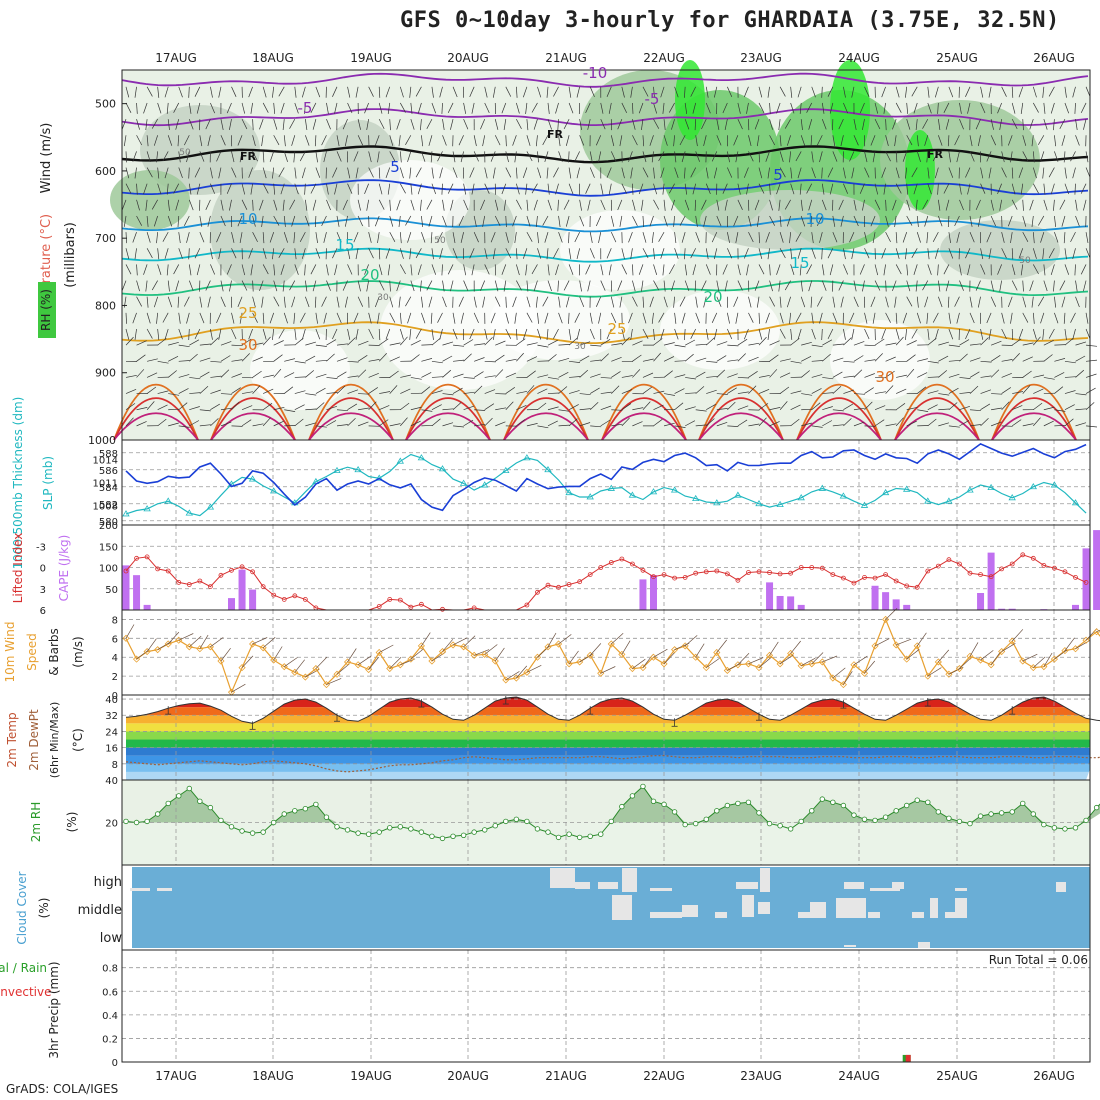 The image size is (1100, 1100). I want to click on isotherm-warm, so click(351, 412).